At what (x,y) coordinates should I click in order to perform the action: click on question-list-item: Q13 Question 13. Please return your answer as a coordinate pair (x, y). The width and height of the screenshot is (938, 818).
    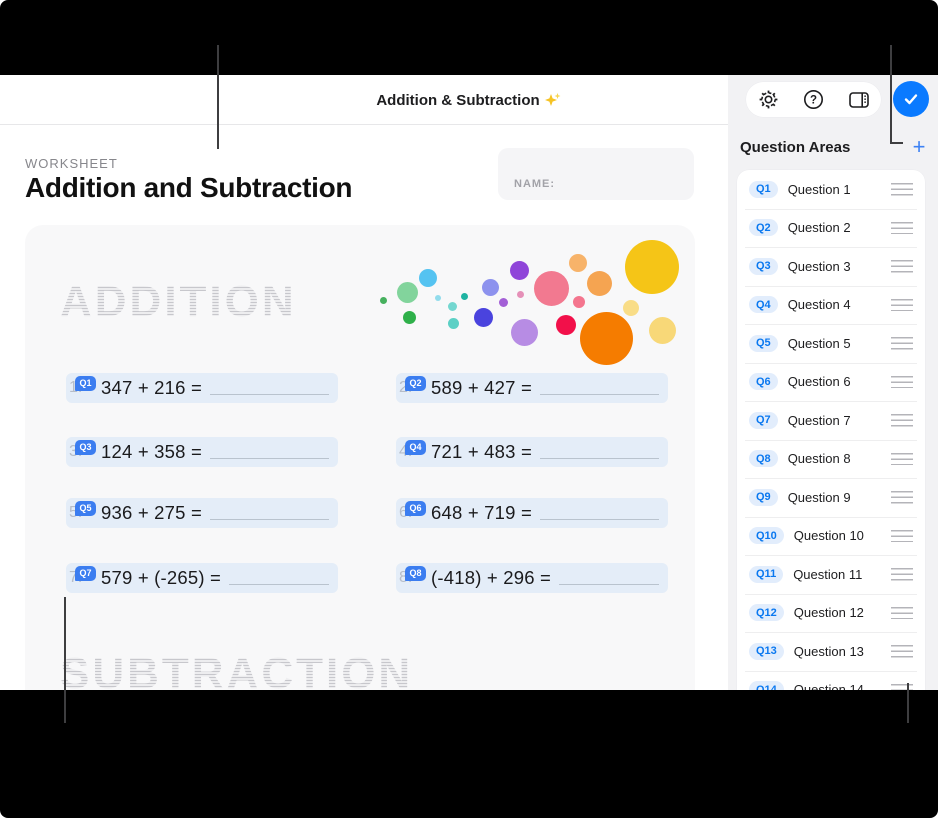
    Looking at the image, I should click on (831, 651).